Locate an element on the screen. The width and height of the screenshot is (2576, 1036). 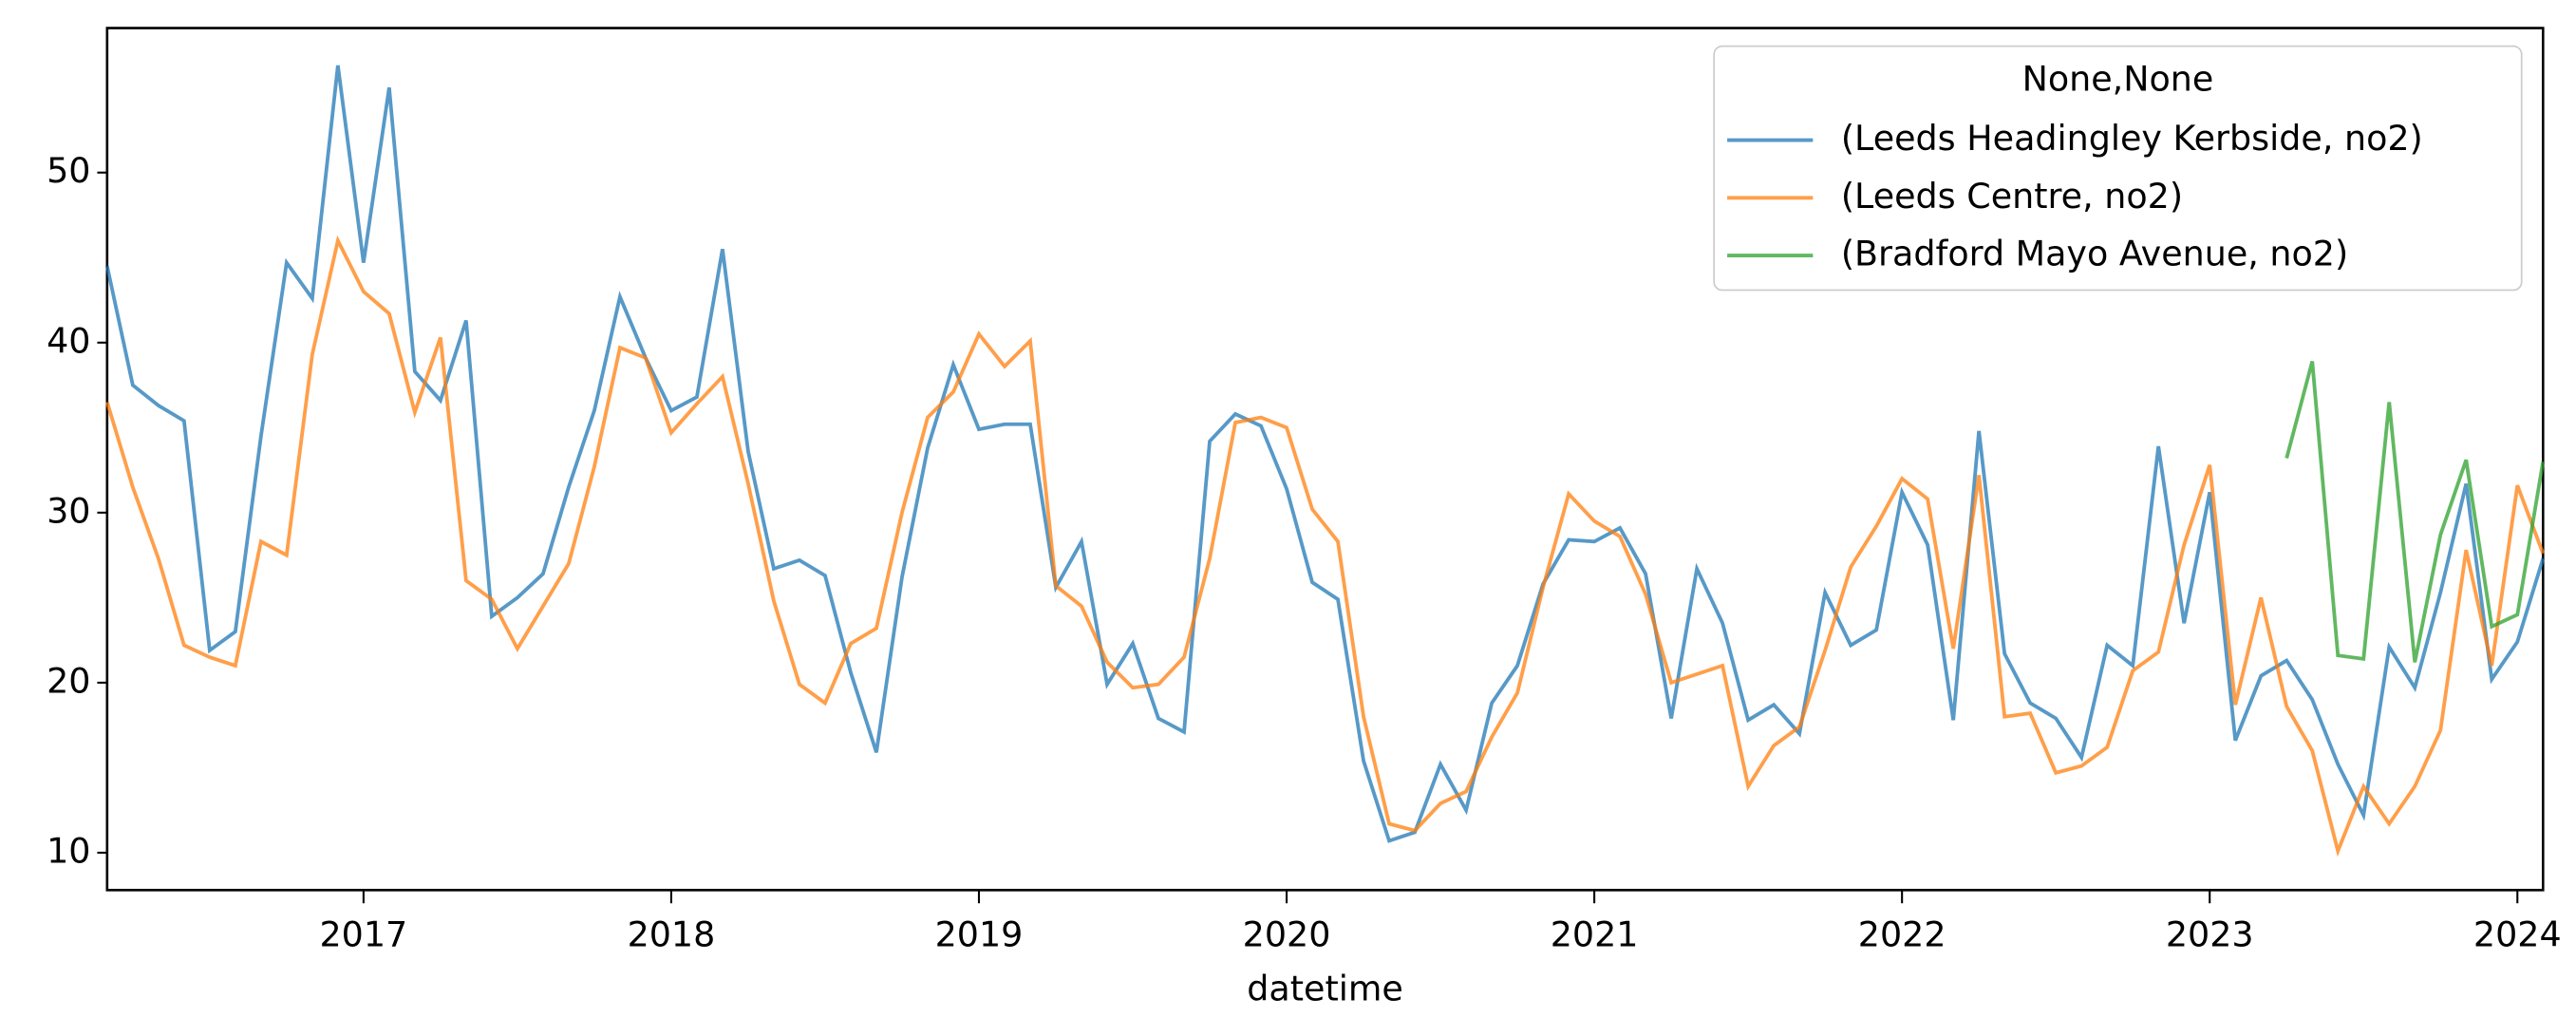
x-tick-label: 2020 is located at coordinates (1287, 934).